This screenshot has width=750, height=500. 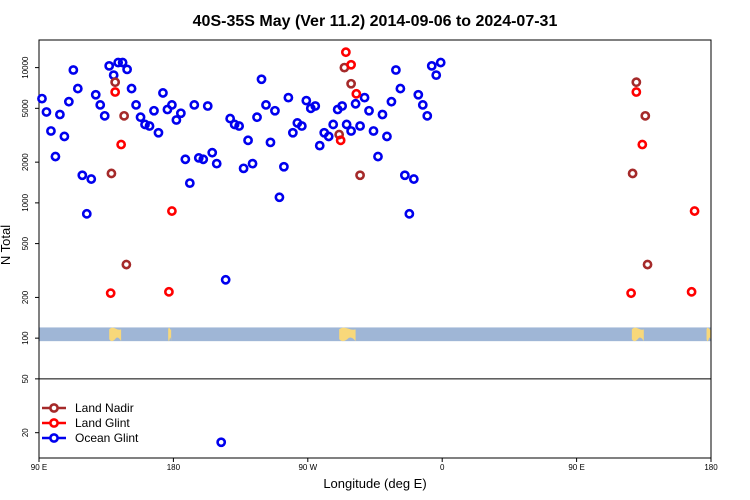 What do you see at coordinates (107, 438) in the screenshot?
I see `legend-label-2: Ocean Glint` at bounding box center [107, 438].